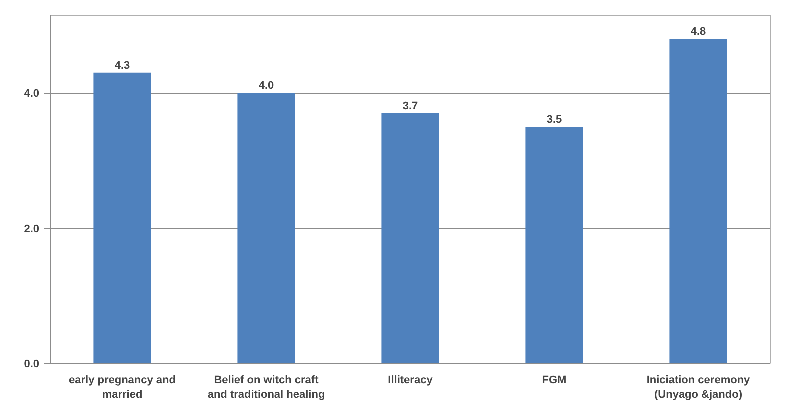 This screenshot has width=792, height=405. I want to click on x-tick-label: FGM, so click(554, 380).